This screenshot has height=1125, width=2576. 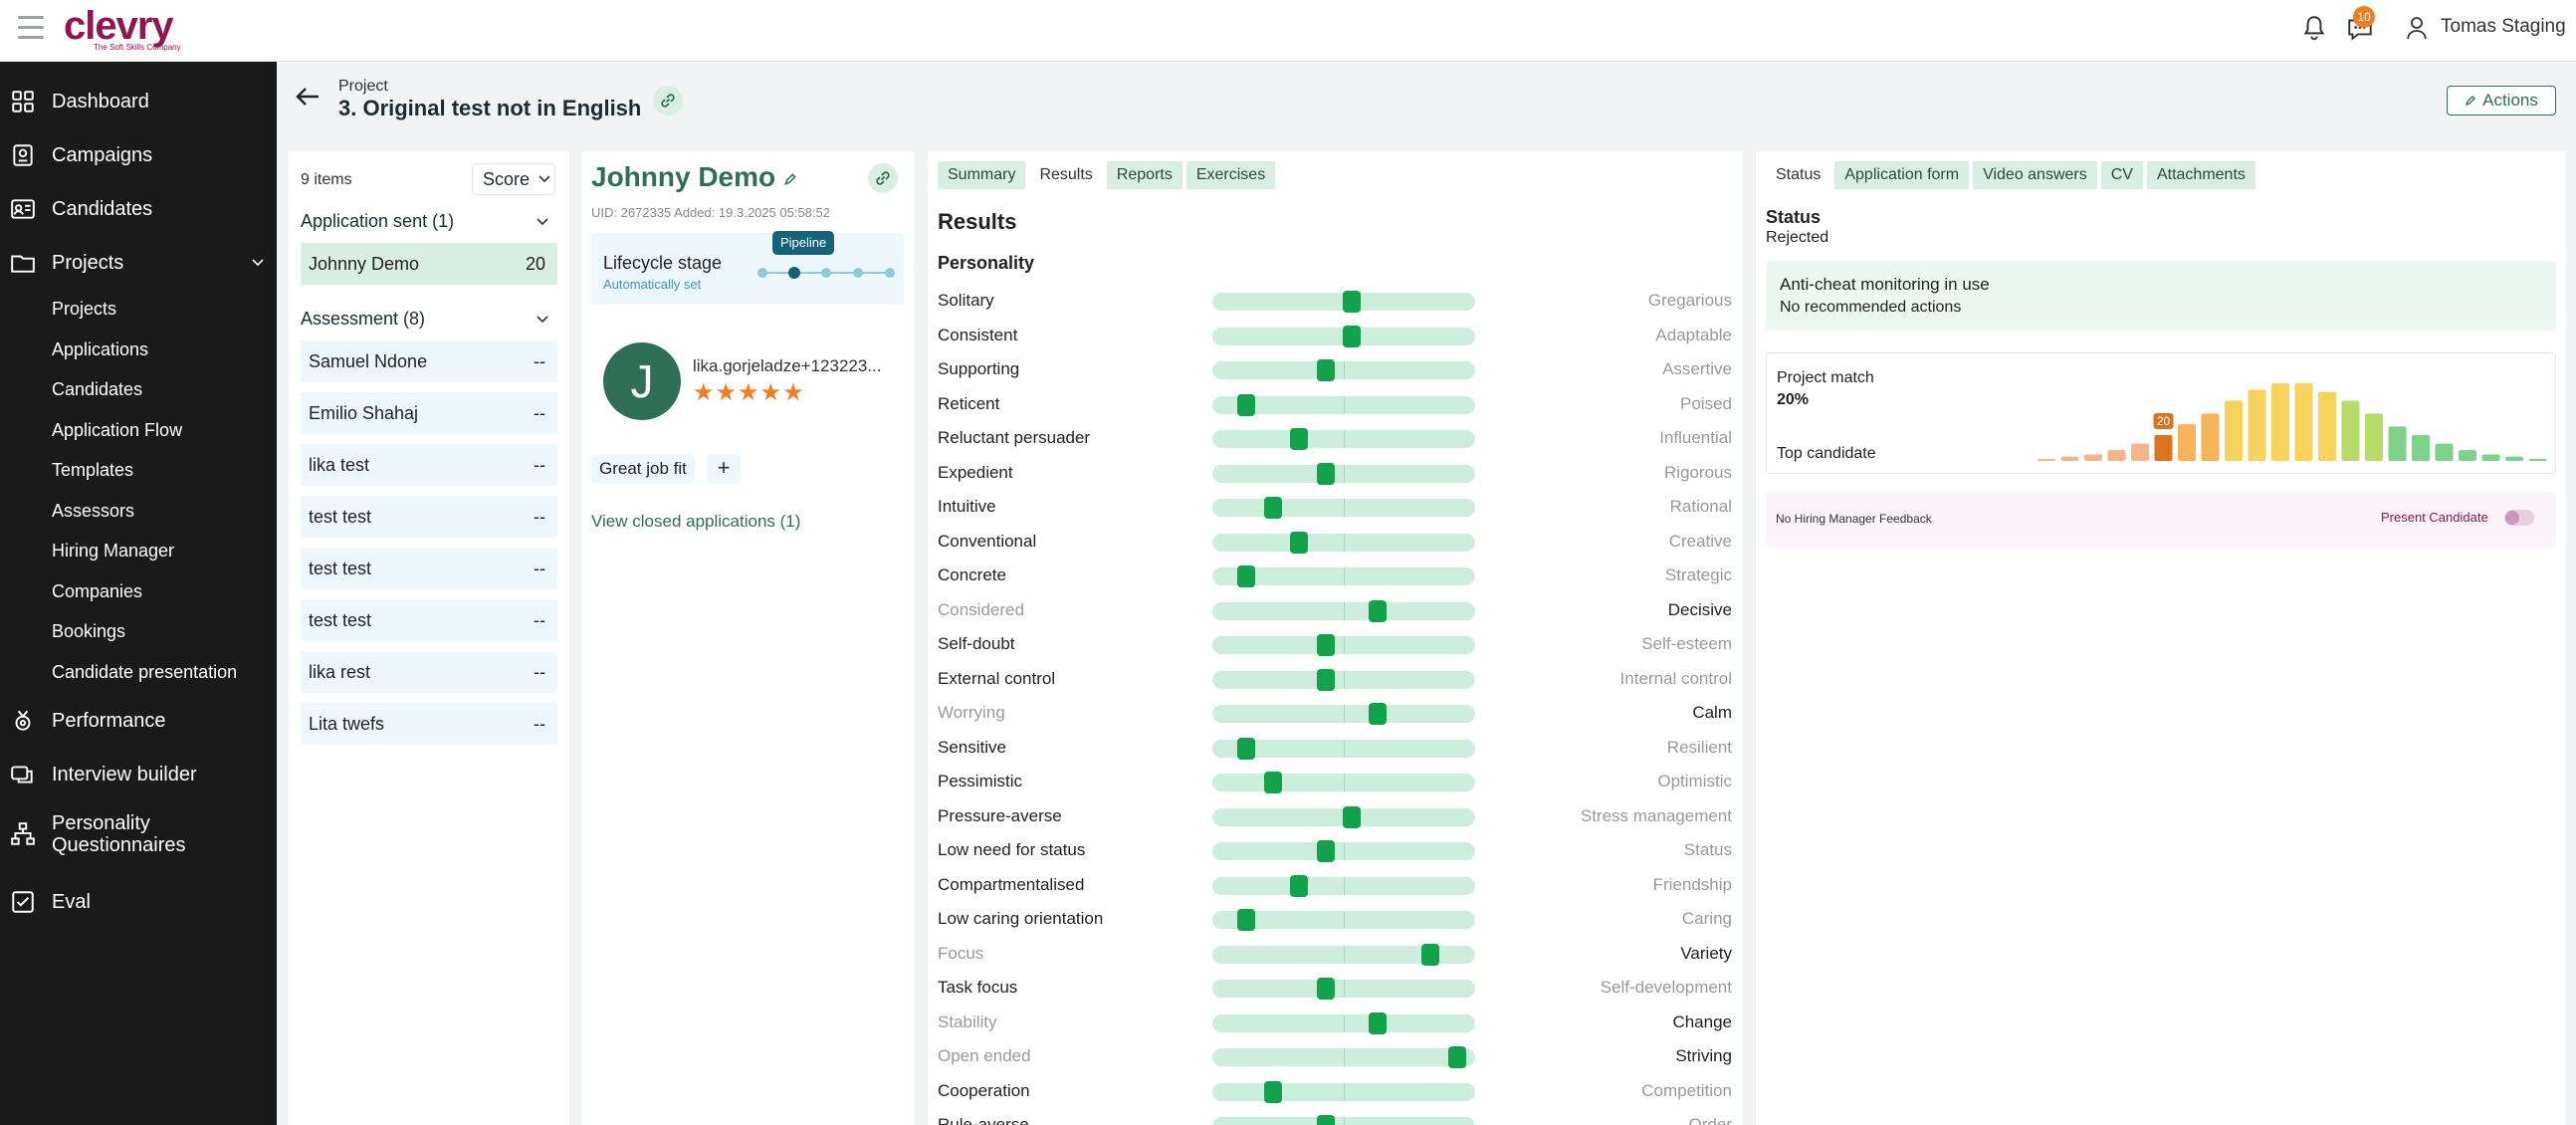 I want to click on tab-status: Status, so click(x=1798, y=175).